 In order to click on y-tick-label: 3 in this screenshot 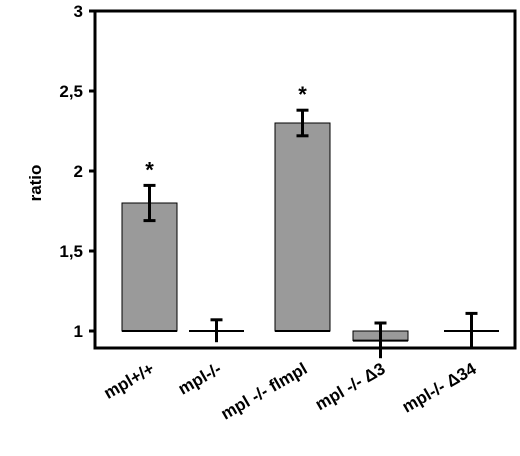, I will do `click(78, 11)`.